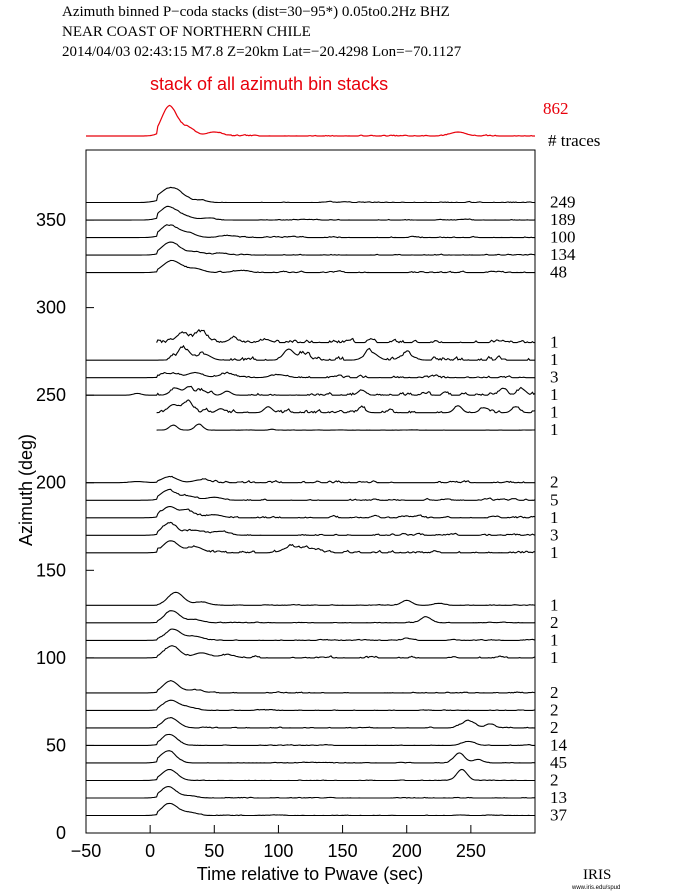 Image resolution: width=695 pixels, height=896 pixels. What do you see at coordinates (65, 526) in the screenshot?
I see `y-axis: 0 50 100 150 200 250 300 350` at bounding box center [65, 526].